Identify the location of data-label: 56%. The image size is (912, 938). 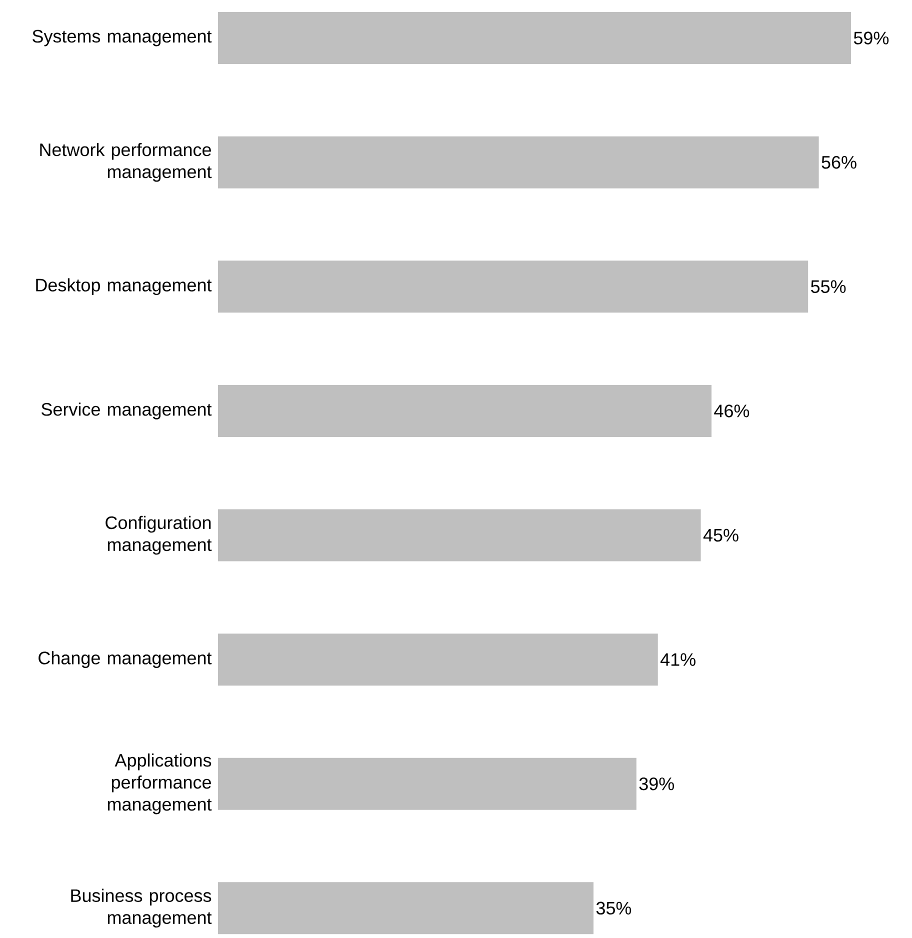
(839, 162).